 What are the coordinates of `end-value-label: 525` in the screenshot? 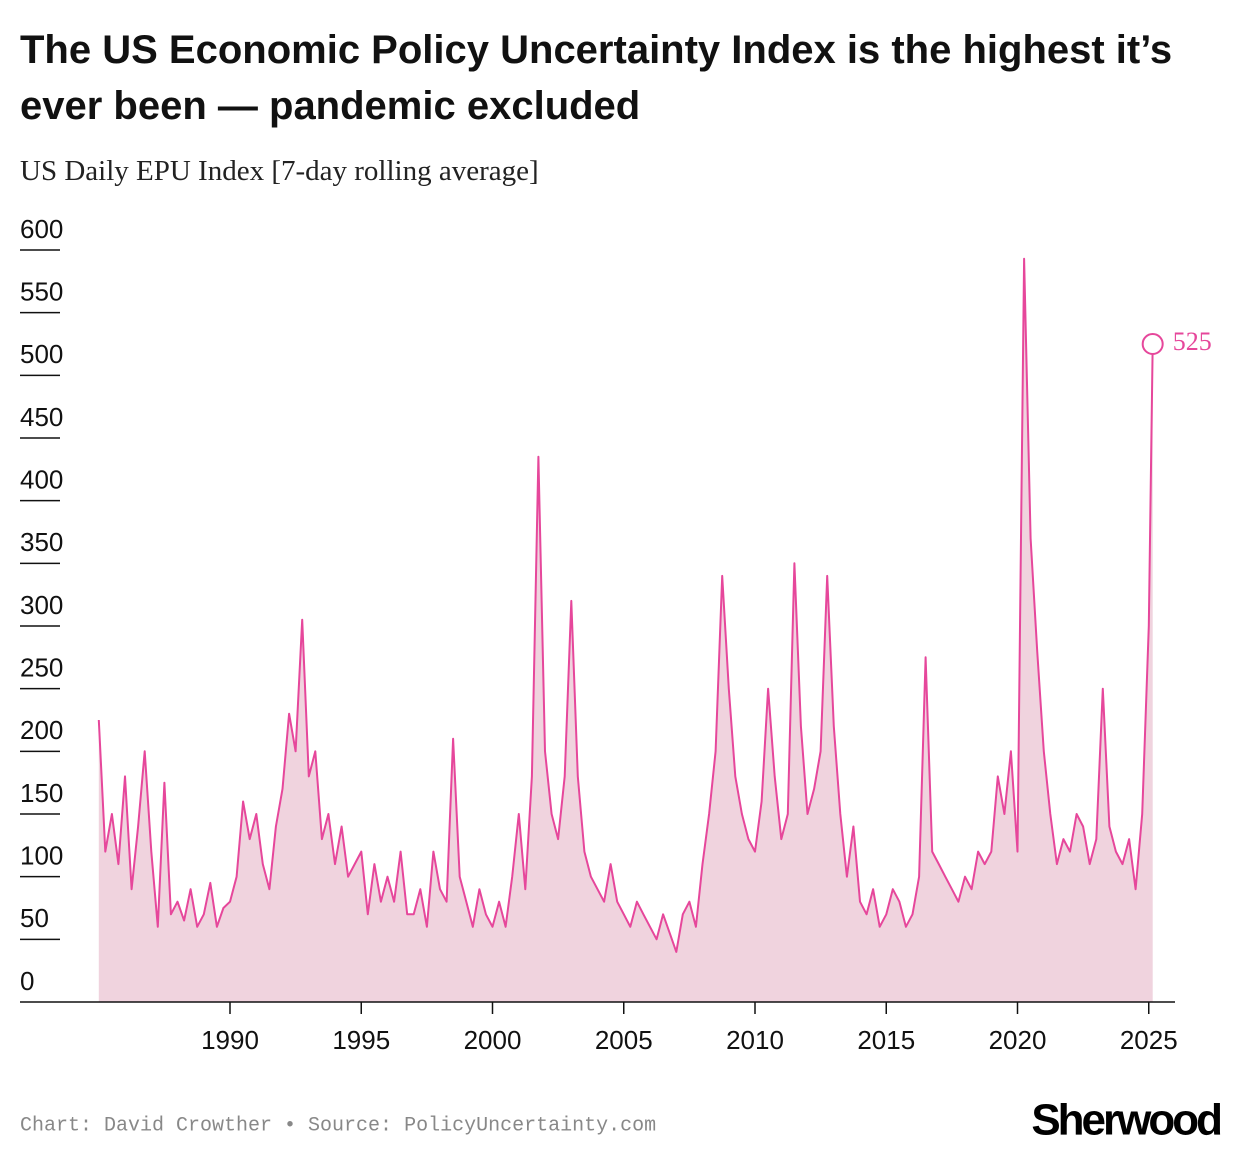 It's located at (1192, 341).